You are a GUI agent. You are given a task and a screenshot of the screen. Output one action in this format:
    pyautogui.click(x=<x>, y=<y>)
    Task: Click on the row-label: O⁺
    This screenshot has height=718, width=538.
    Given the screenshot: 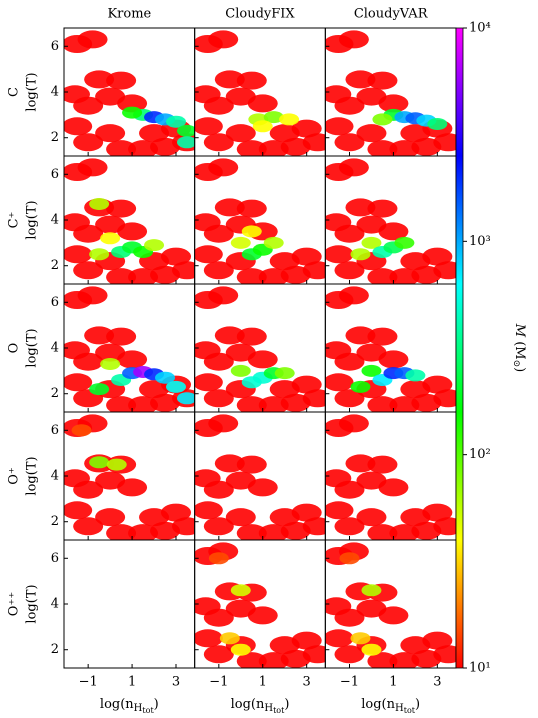 What is the action you would take?
    pyautogui.click(x=14, y=476)
    